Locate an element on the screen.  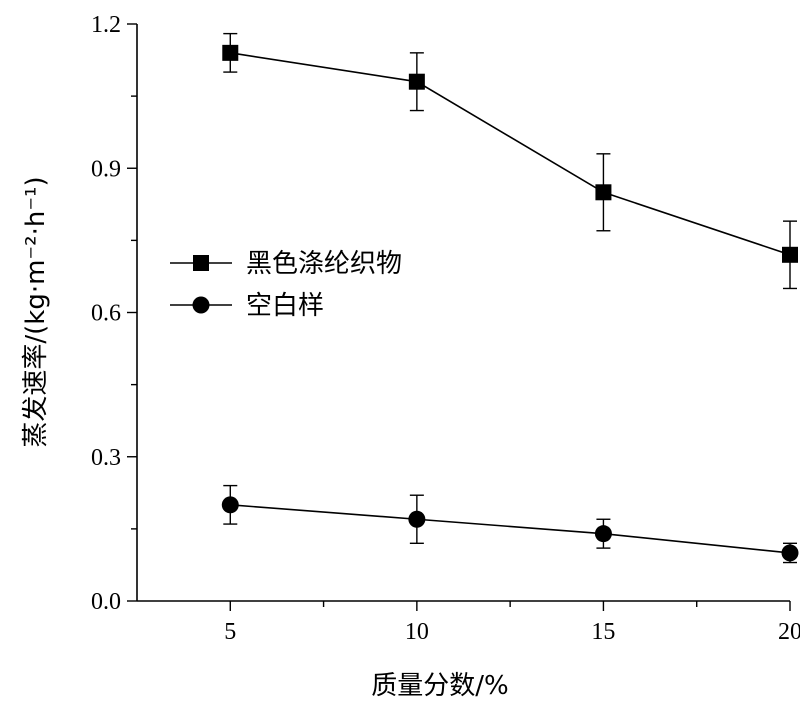
y-ticks: 0.0 0.3 0.6 0.9 1.2 is located at coordinates (114, 313).